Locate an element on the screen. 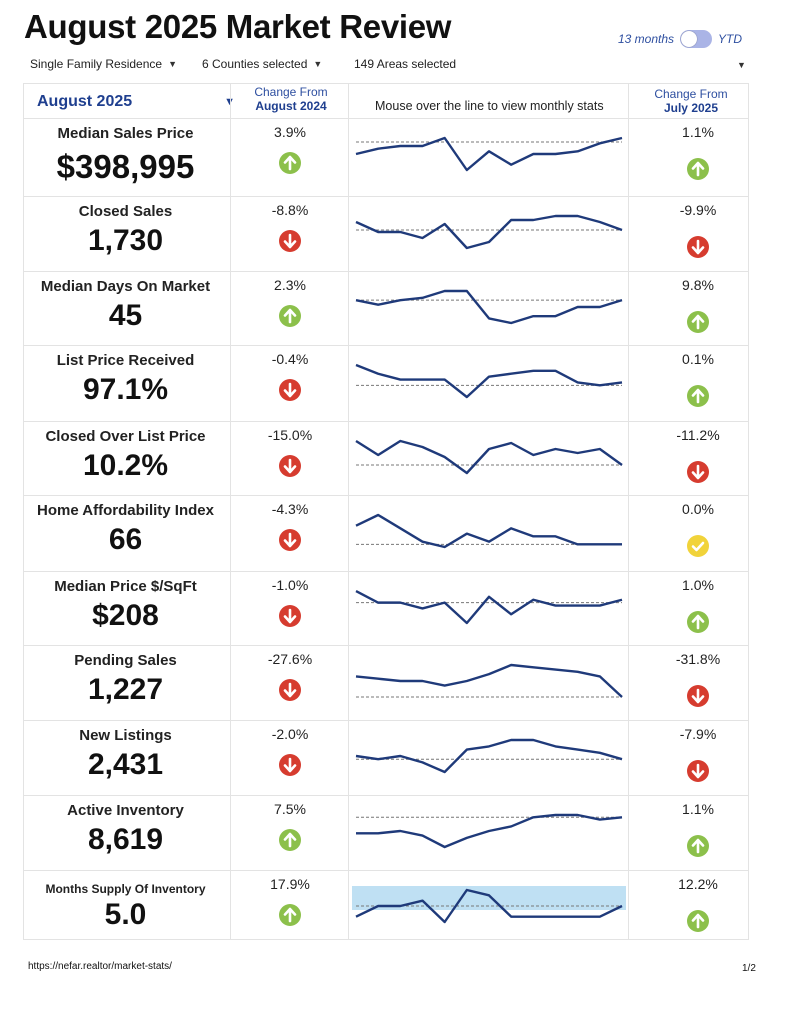 The image size is (791, 1024). toggle-right-label: YTD is located at coordinates (730, 39).